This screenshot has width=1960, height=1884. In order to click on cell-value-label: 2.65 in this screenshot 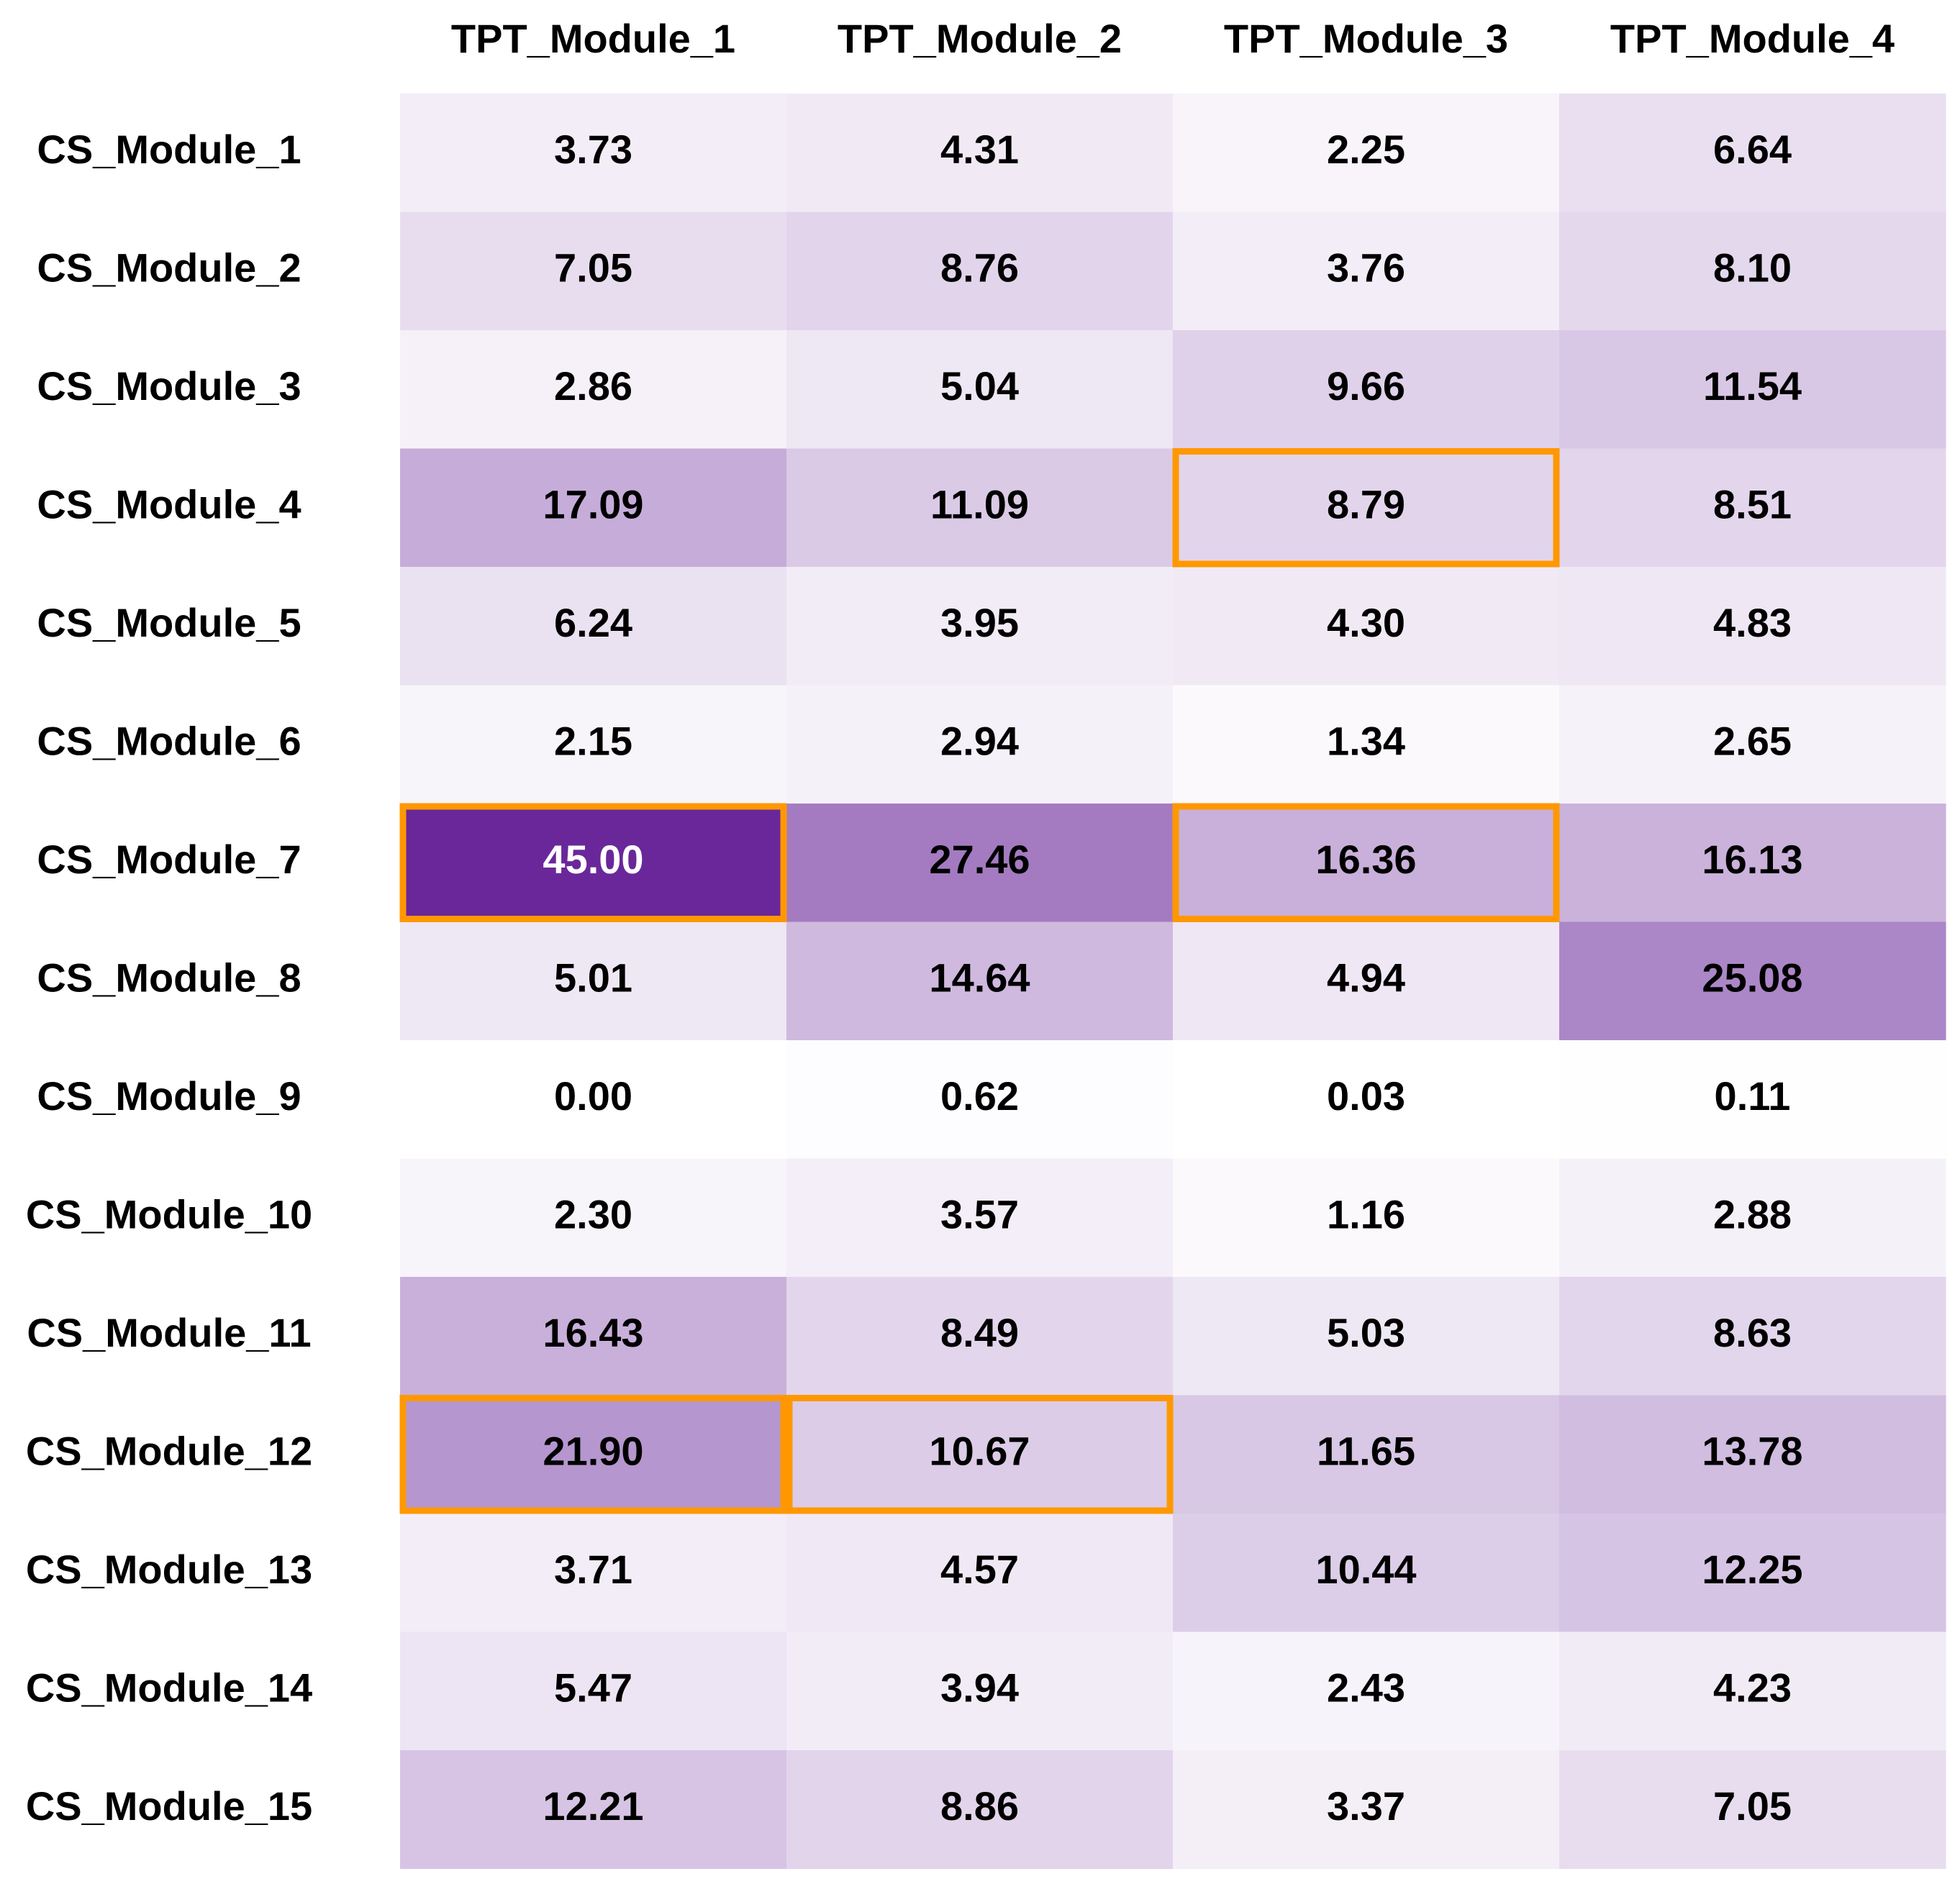, I will do `click(1752, 741)`.